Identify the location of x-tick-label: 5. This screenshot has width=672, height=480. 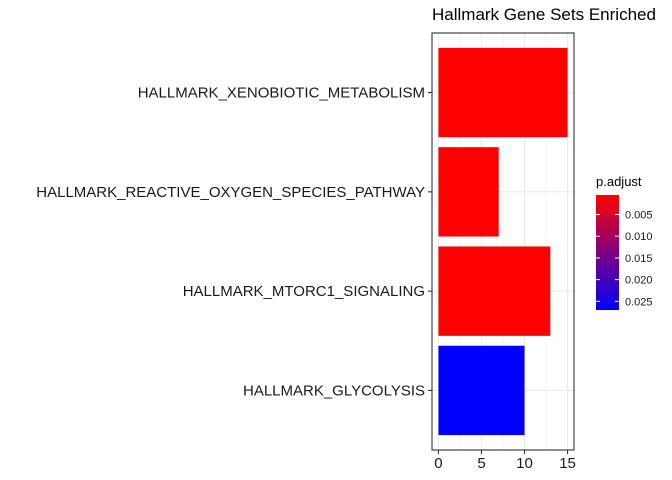
(481, 463).